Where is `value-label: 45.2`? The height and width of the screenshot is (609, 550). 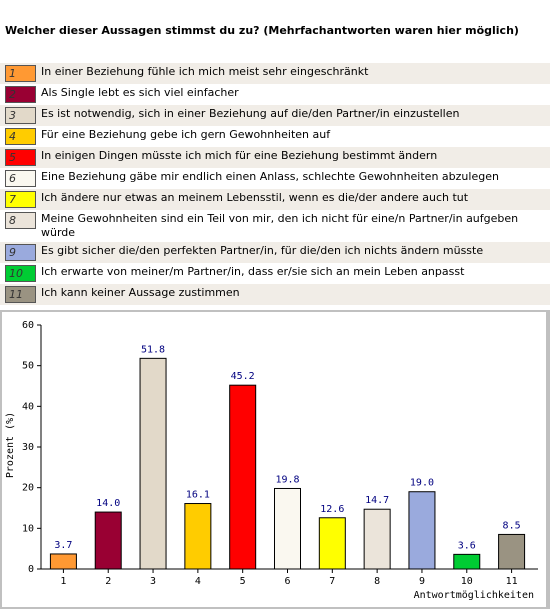 value-label: 45.2 is located at coordinates (243, 376).